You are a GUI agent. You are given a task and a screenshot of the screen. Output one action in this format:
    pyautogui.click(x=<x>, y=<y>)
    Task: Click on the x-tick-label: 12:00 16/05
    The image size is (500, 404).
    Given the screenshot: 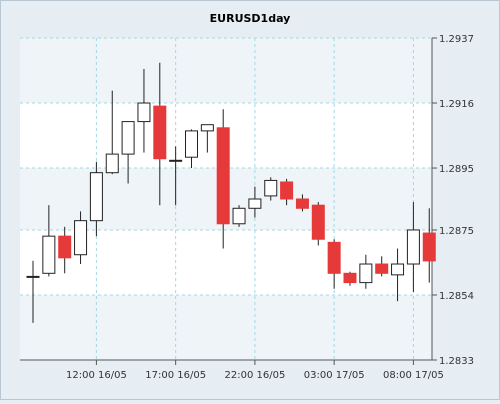 What is the action you would take?
    pyautogui.click(x=96, y=375)
    